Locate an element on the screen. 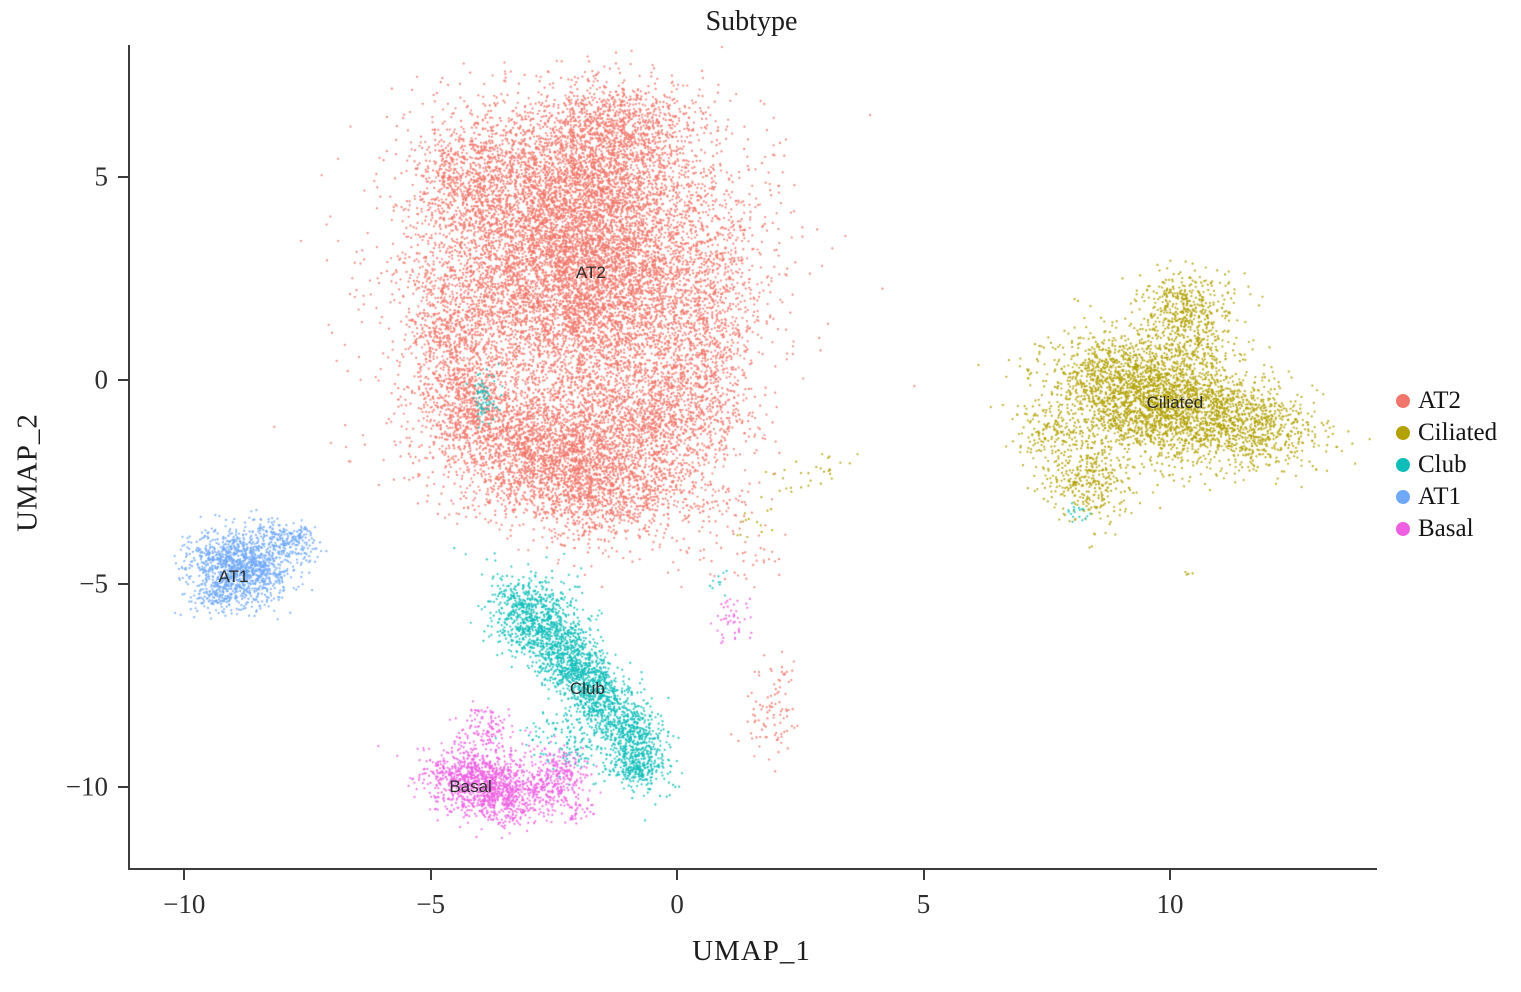 This screenshot has height=992, width=1521. legend-label: AT1 is located at coordinates (1440, 496).